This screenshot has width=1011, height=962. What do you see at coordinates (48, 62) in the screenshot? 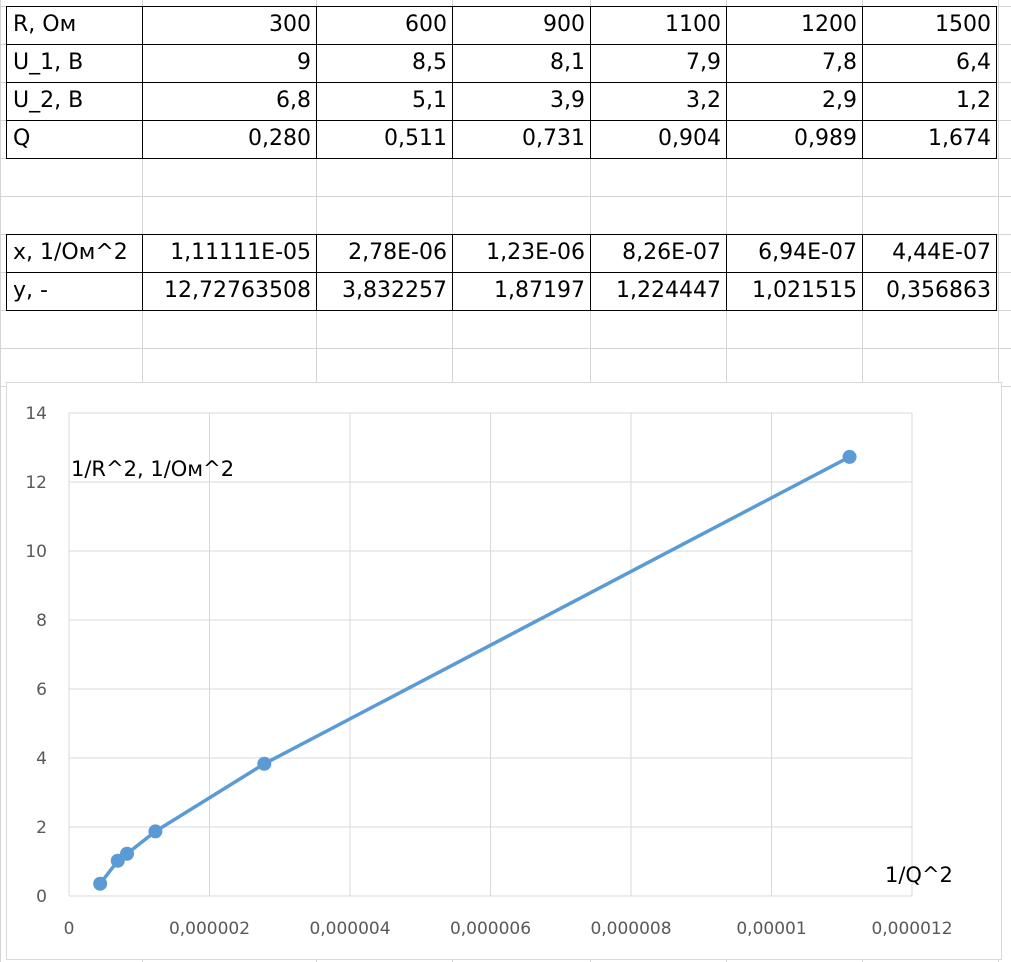
I see `row-label-cell: U_1, В` at bounding box center [48, 62].